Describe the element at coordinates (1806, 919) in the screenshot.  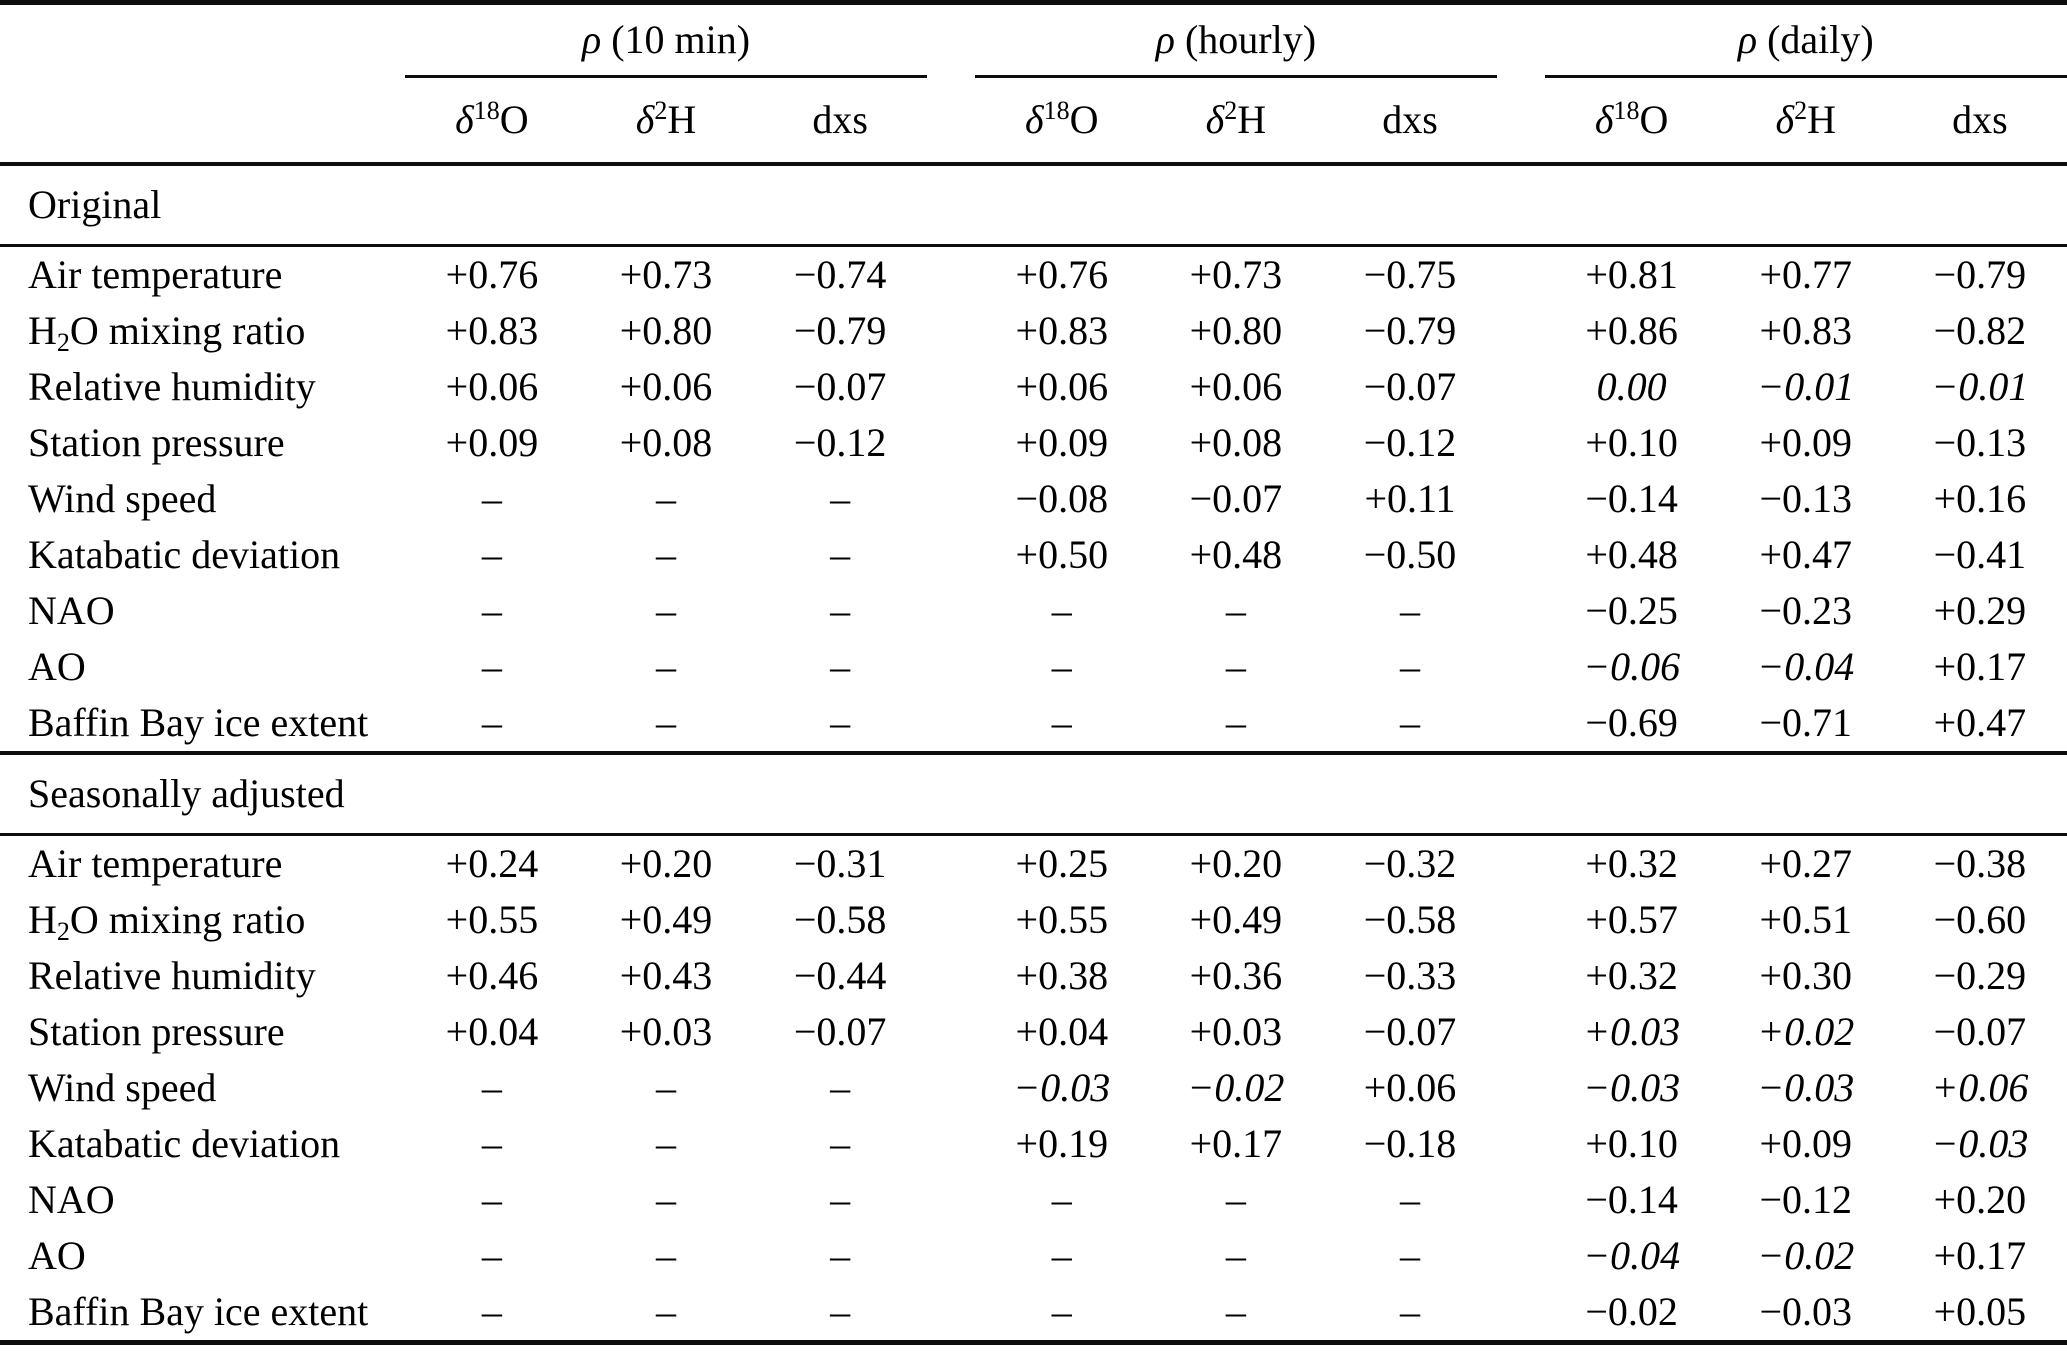
I see `correlation-value-cell: +0.51` at that location.